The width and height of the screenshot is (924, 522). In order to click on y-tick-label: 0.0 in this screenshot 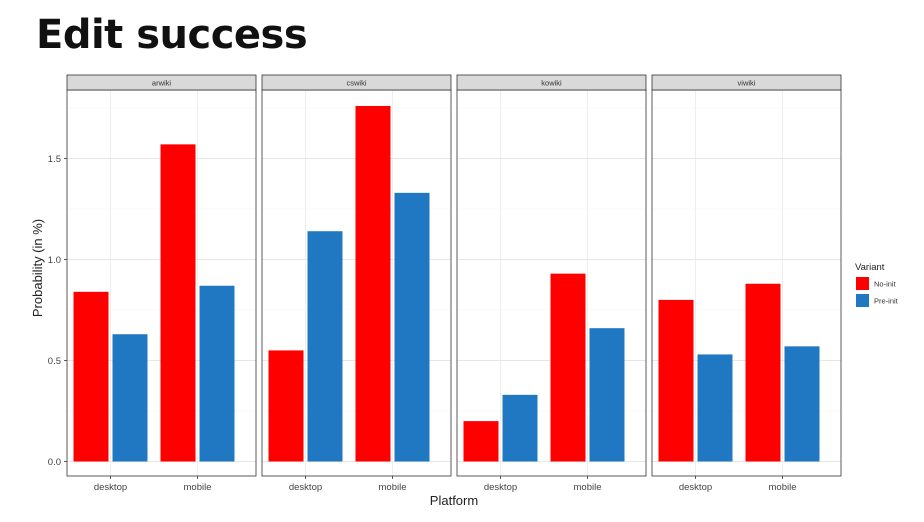, I will do `click(54, 462)`.